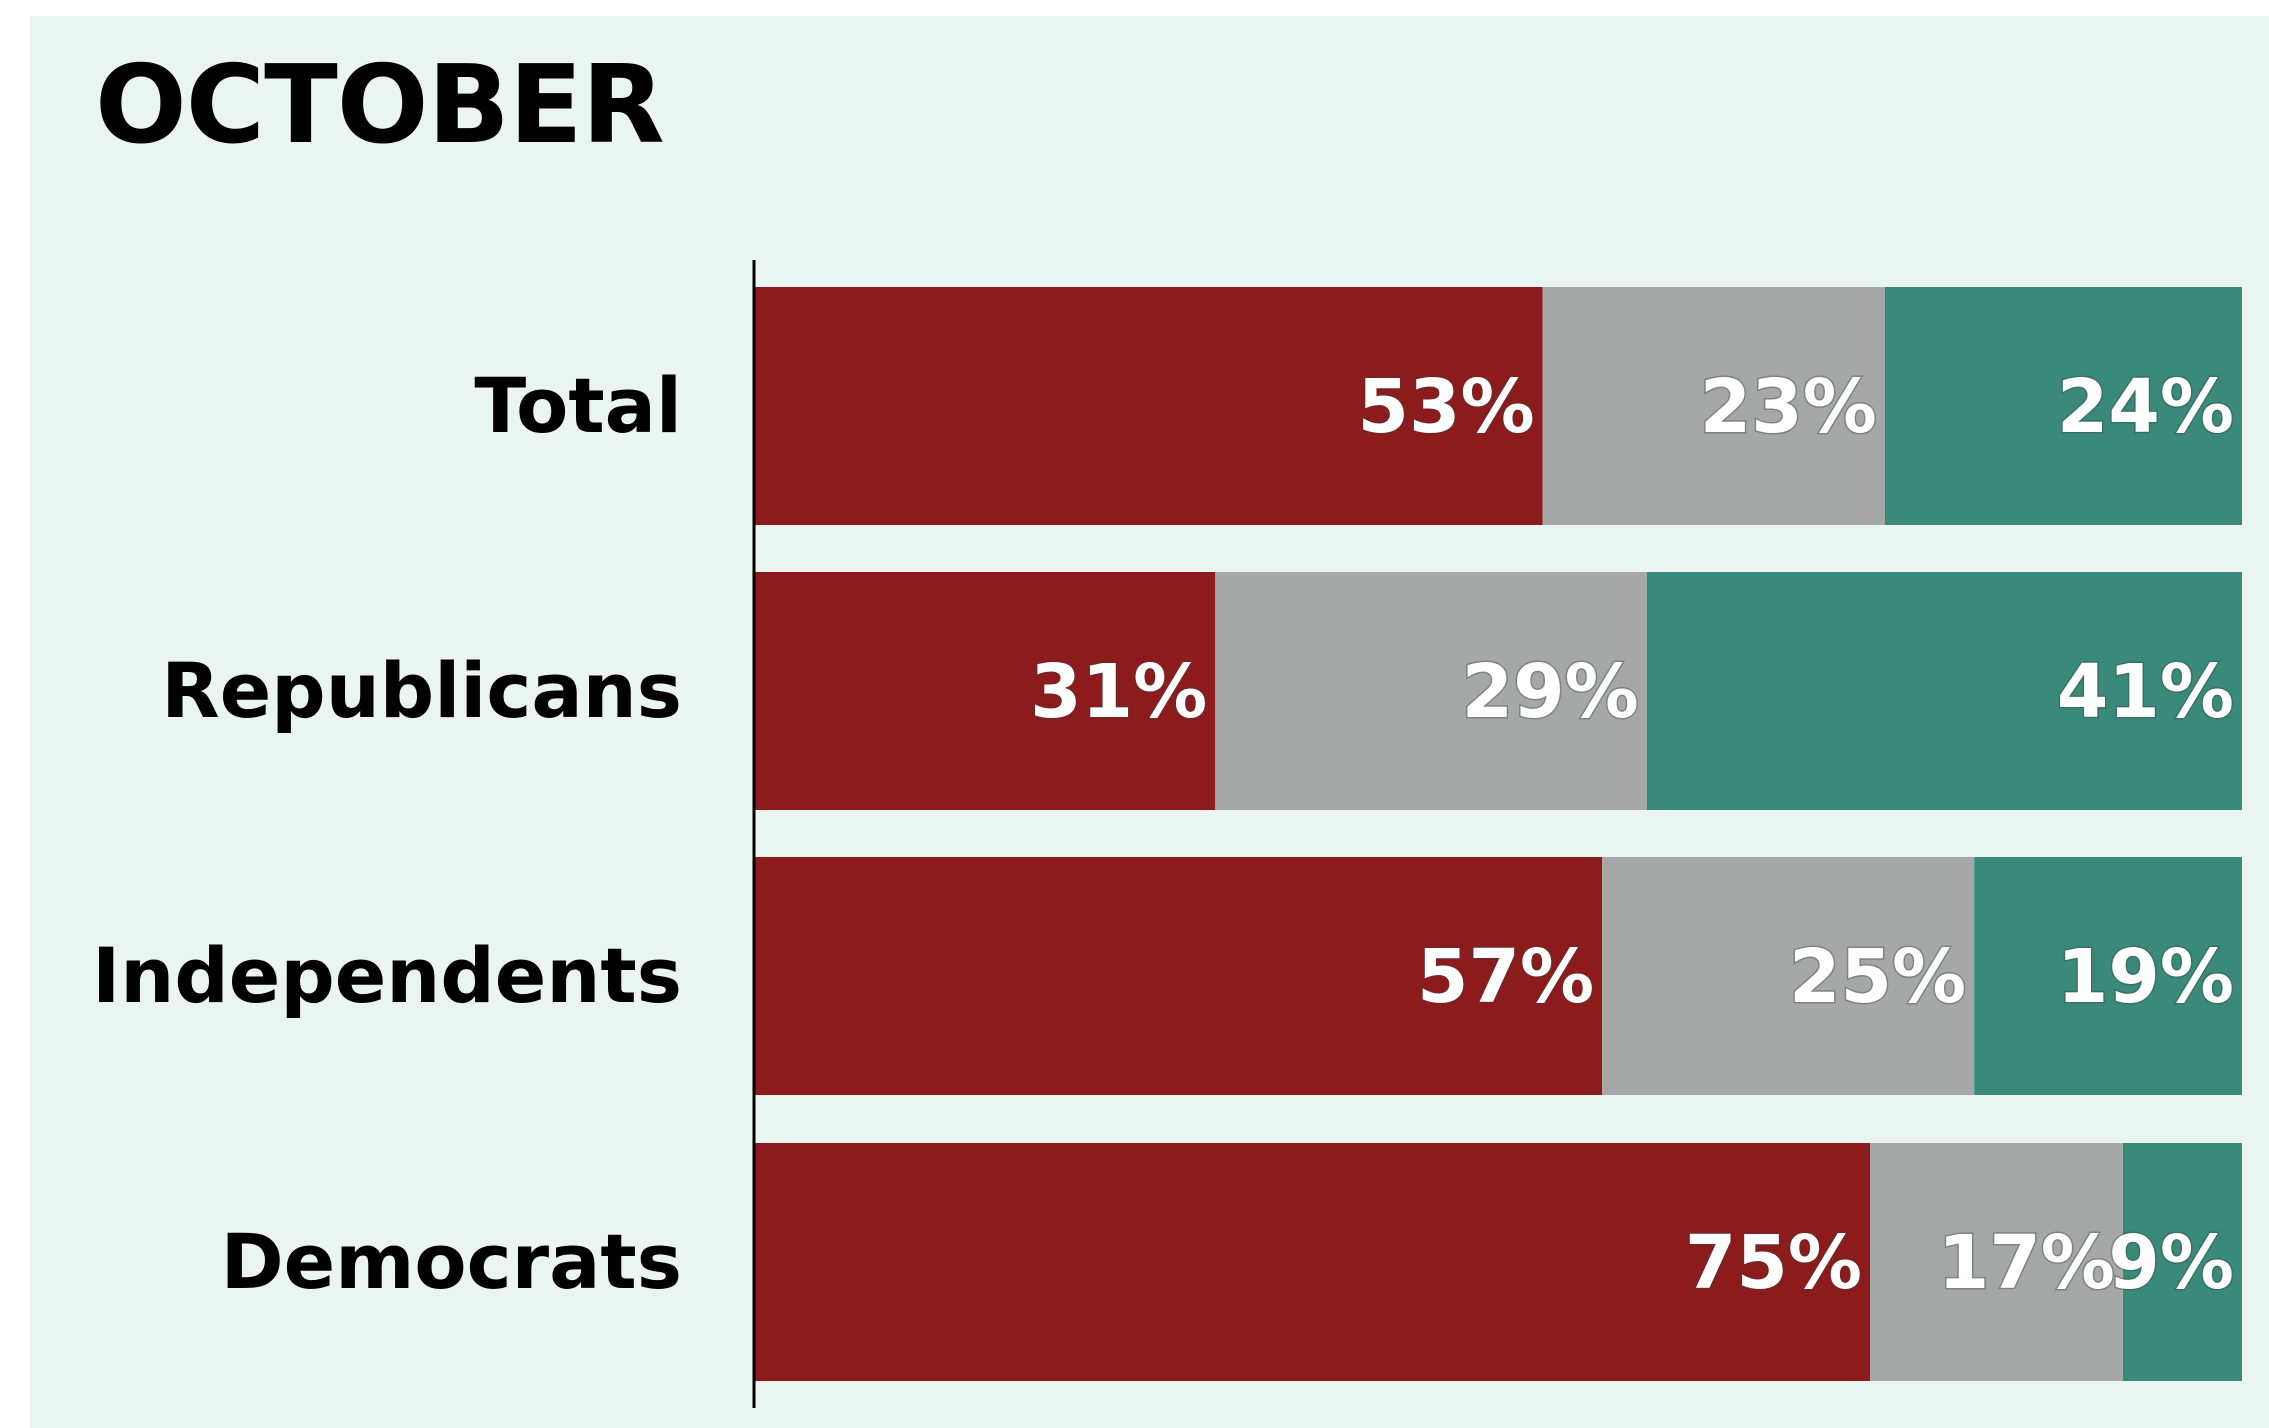  Describe the element at coordinates (578, 405) in the screenshot. I see `category-label: Total` at that location.